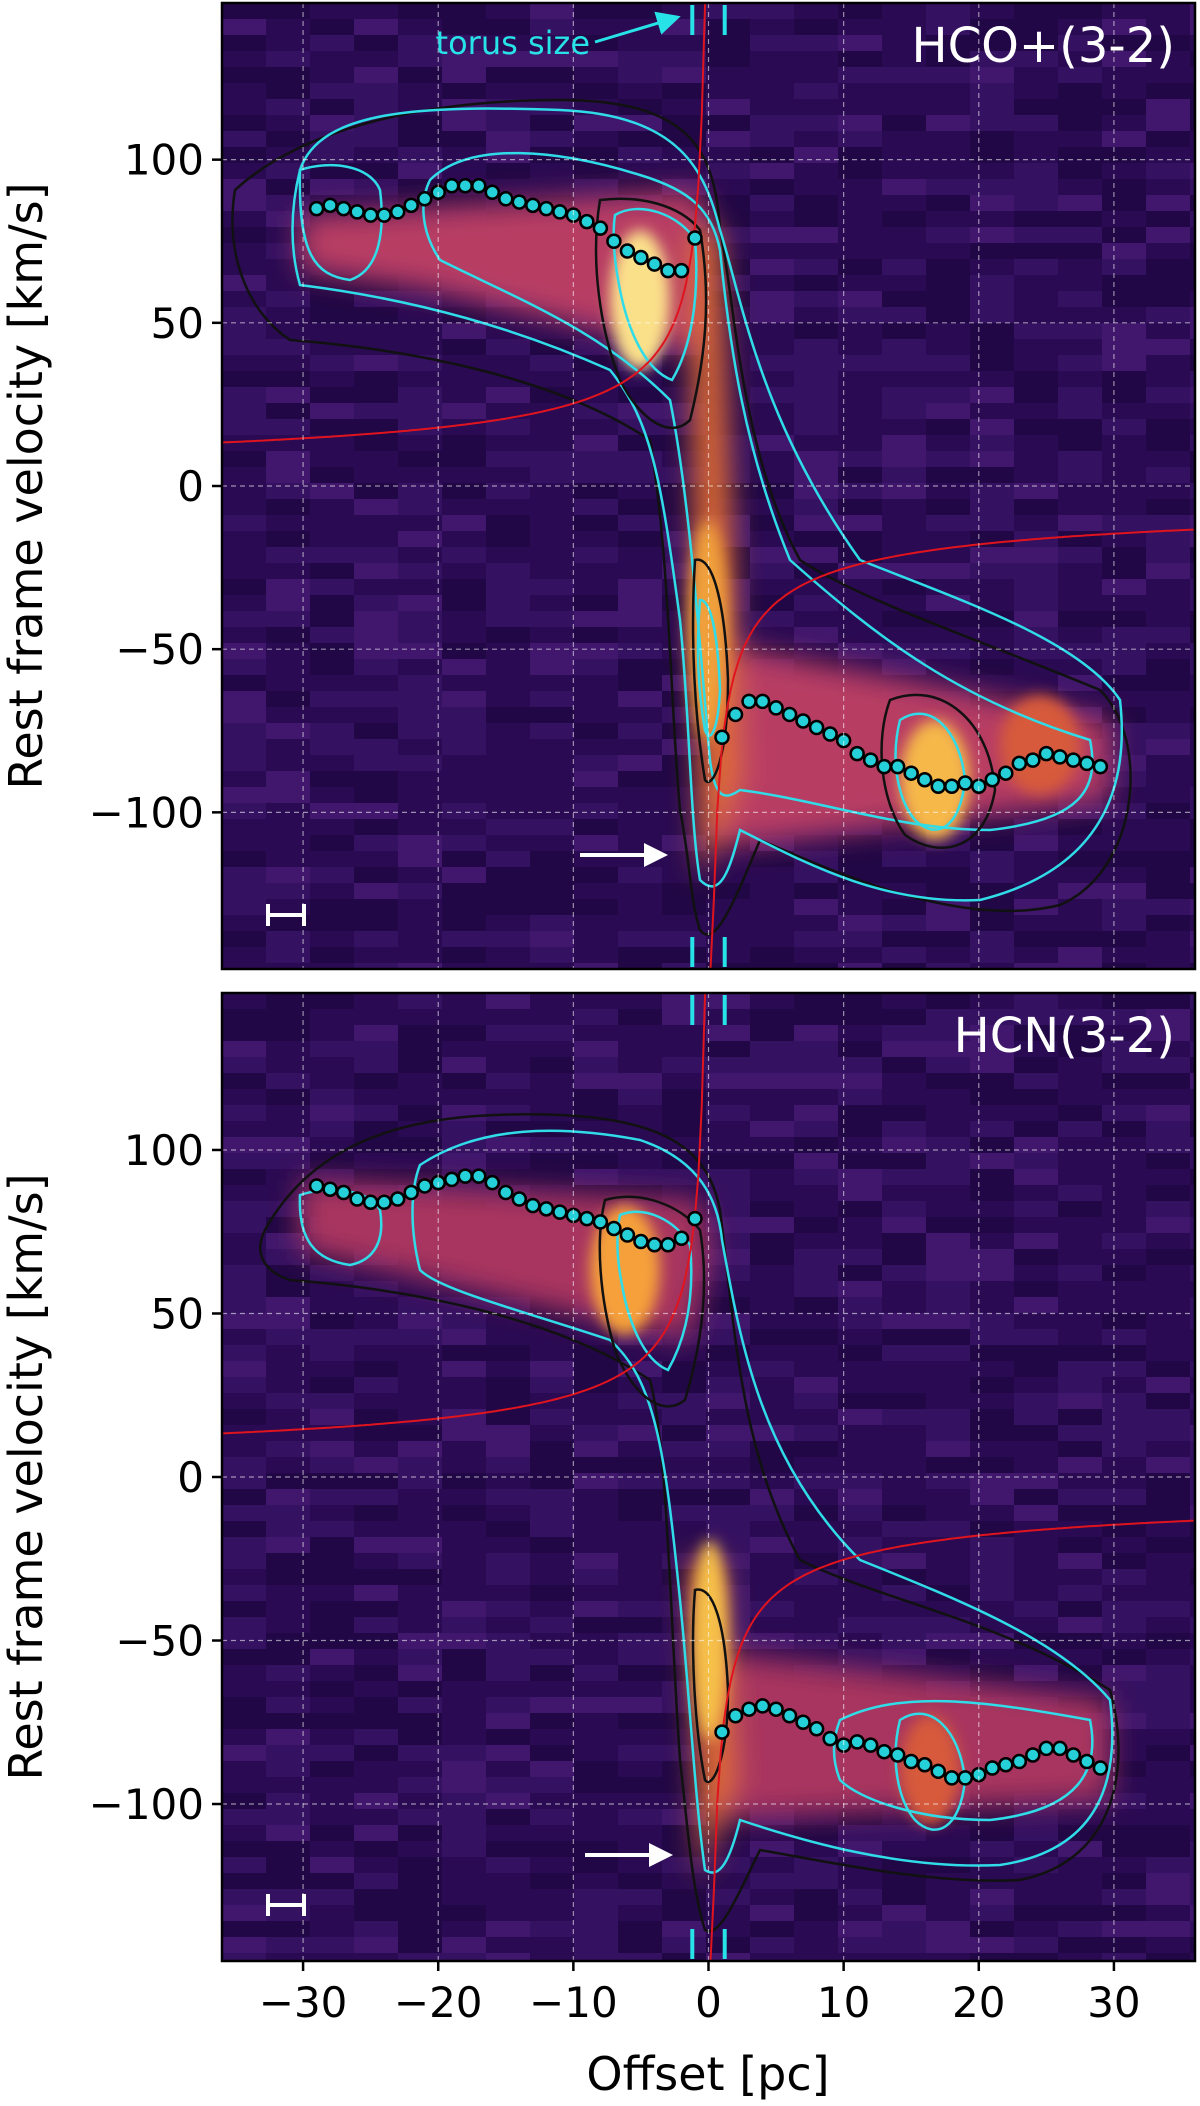 The height and width of the screenshot is (2106, 1200). What do you see at coordinates (652, 1301) in the screenshot?
I see `contour-inner-black` at bounding box center [652, 1301].